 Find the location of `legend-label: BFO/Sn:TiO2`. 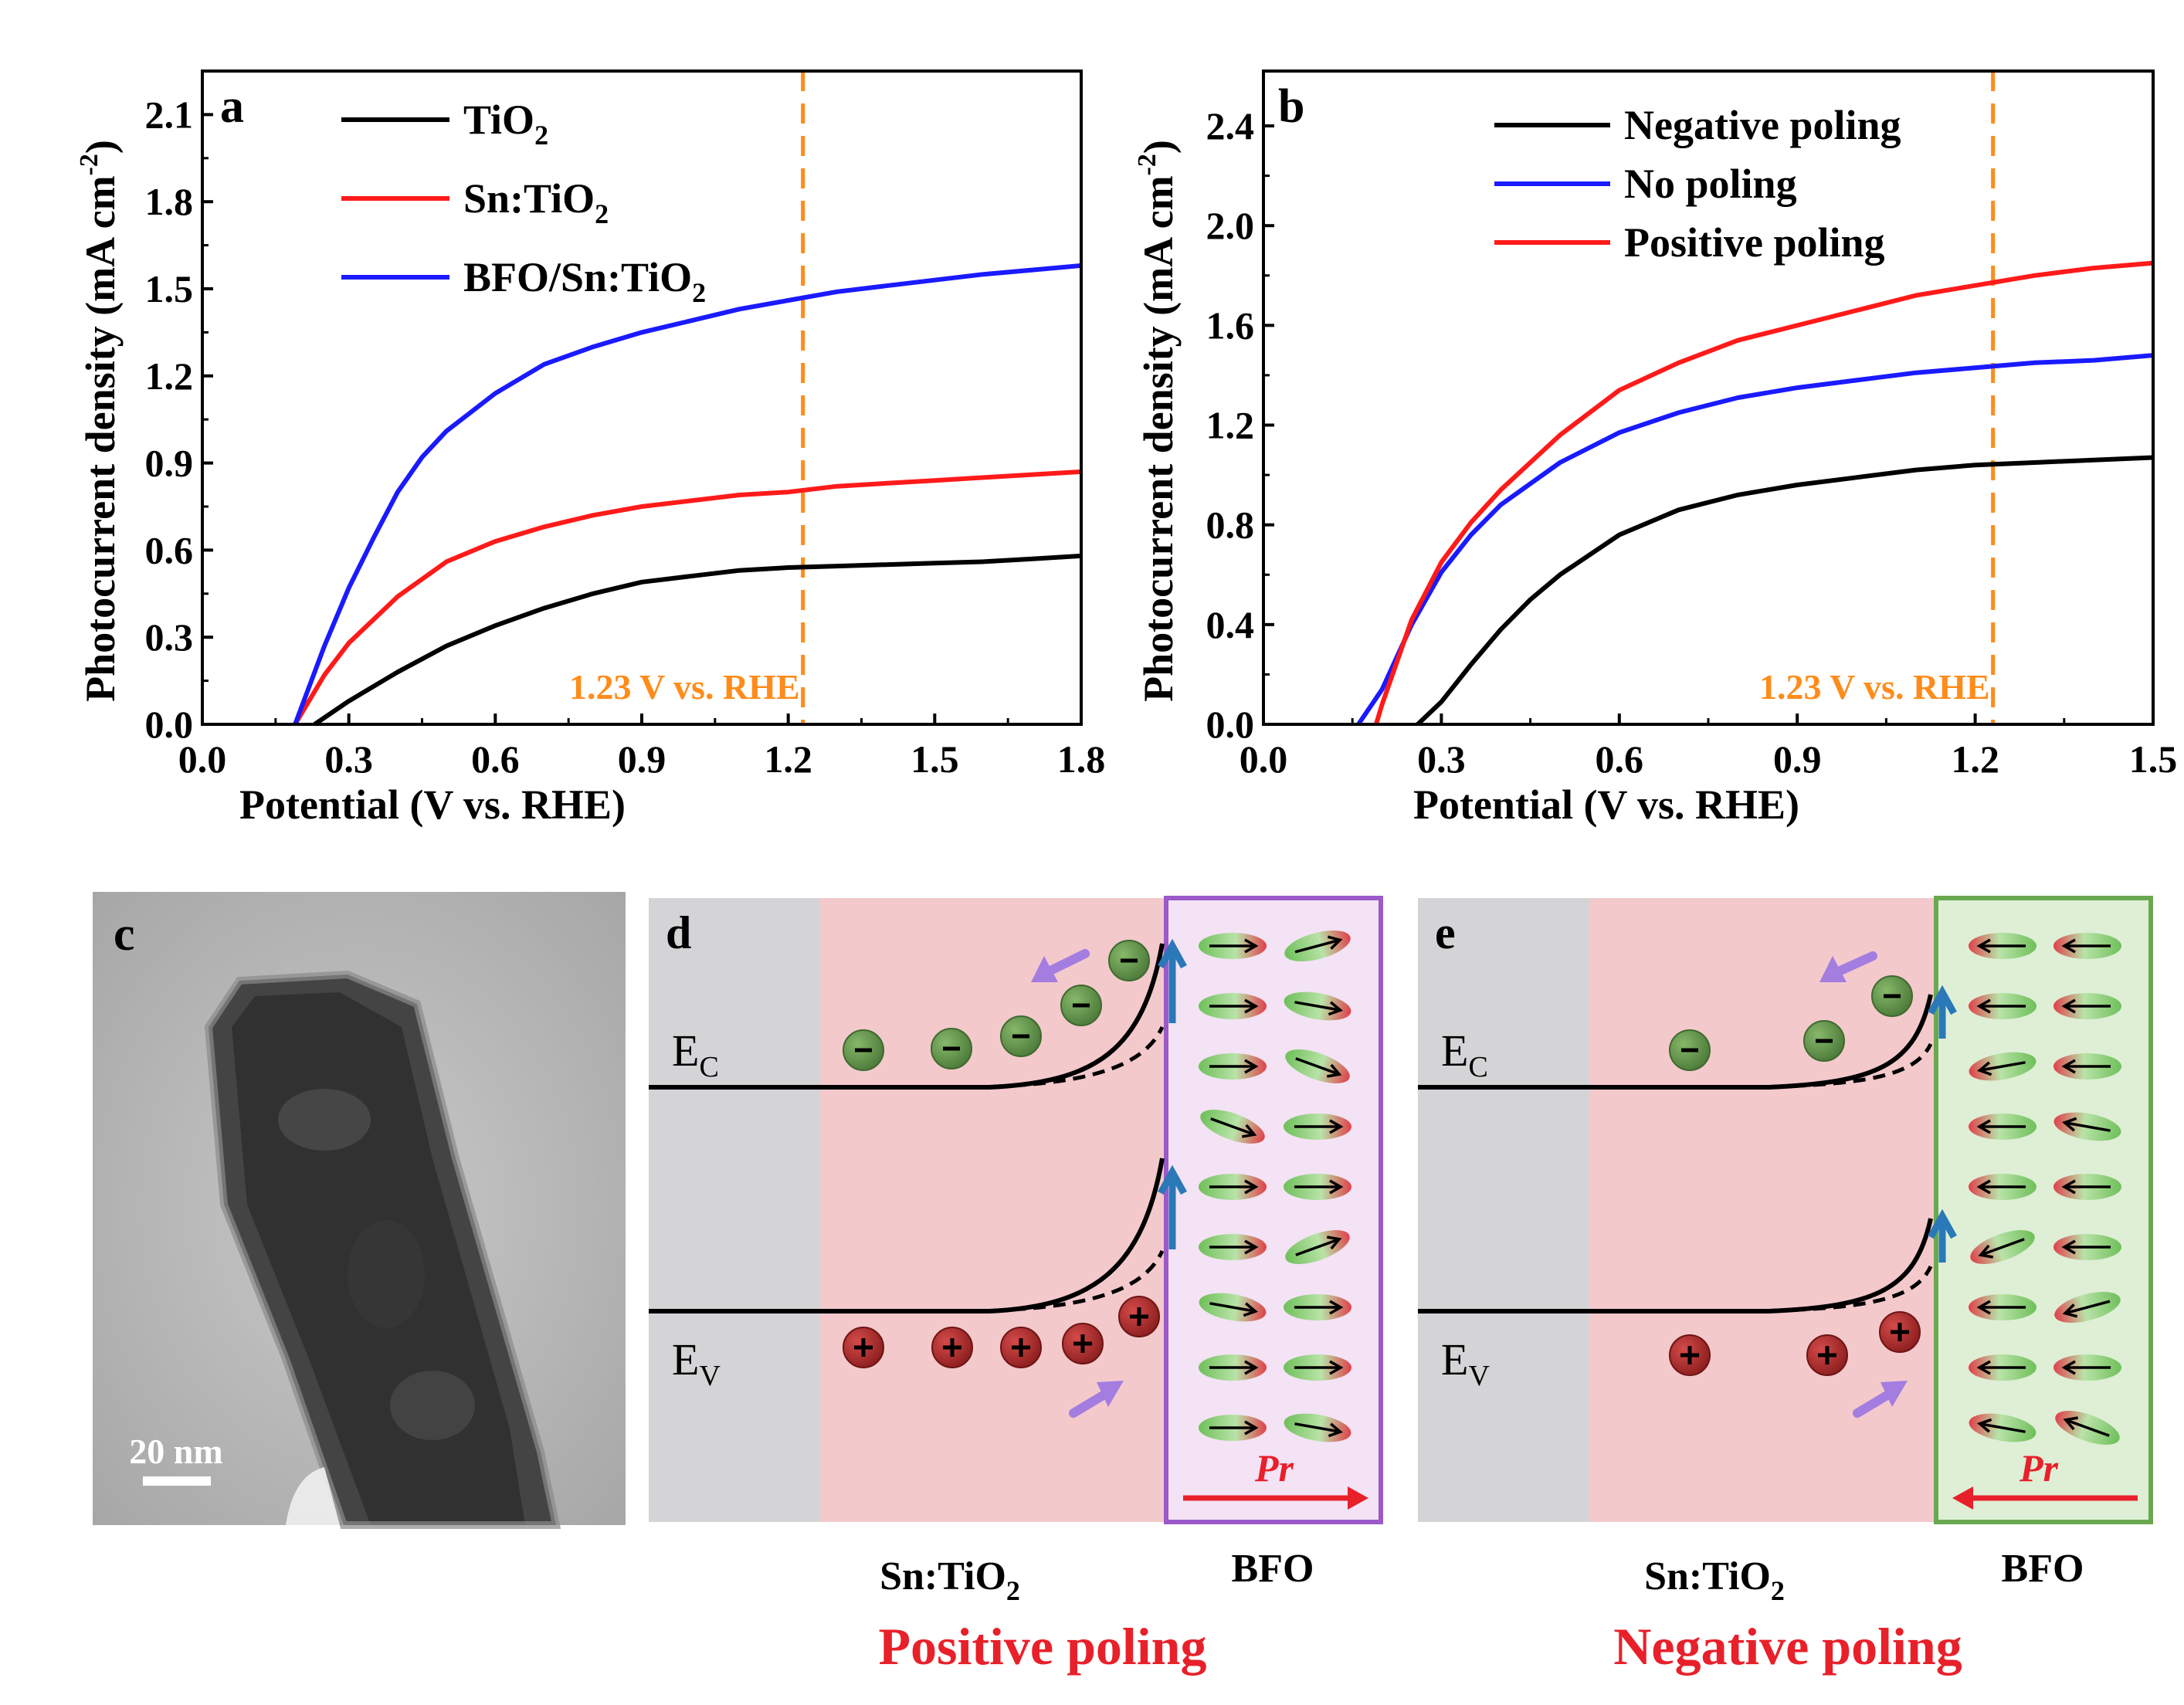

legend-label: BFO/Sn:TiO2 is located at coordinates (584, 281).